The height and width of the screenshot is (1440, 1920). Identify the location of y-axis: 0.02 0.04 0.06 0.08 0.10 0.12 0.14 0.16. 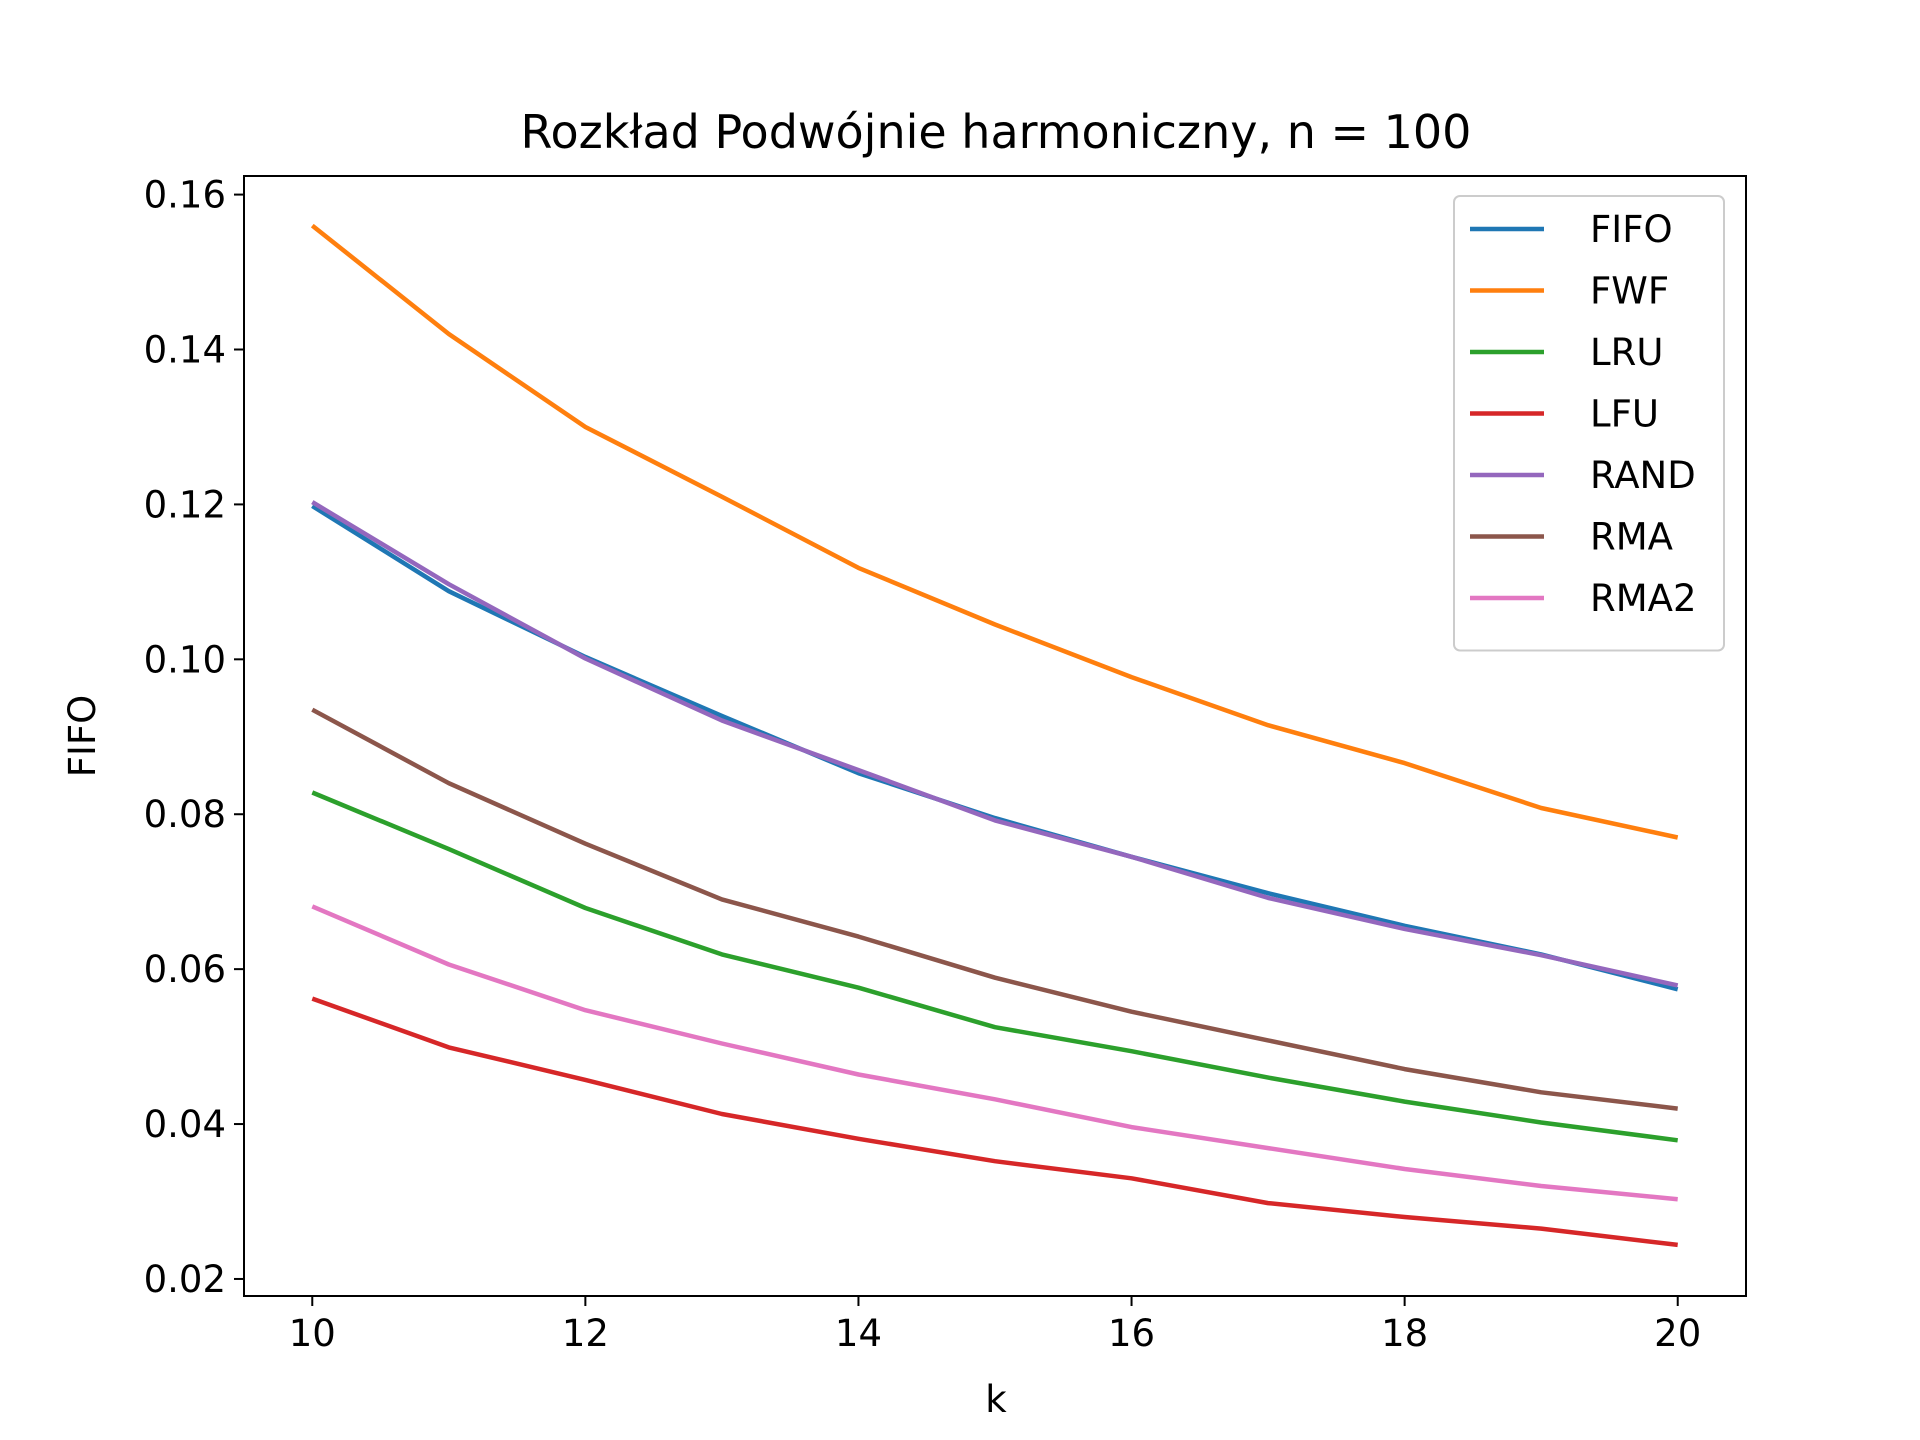
(194, 737).